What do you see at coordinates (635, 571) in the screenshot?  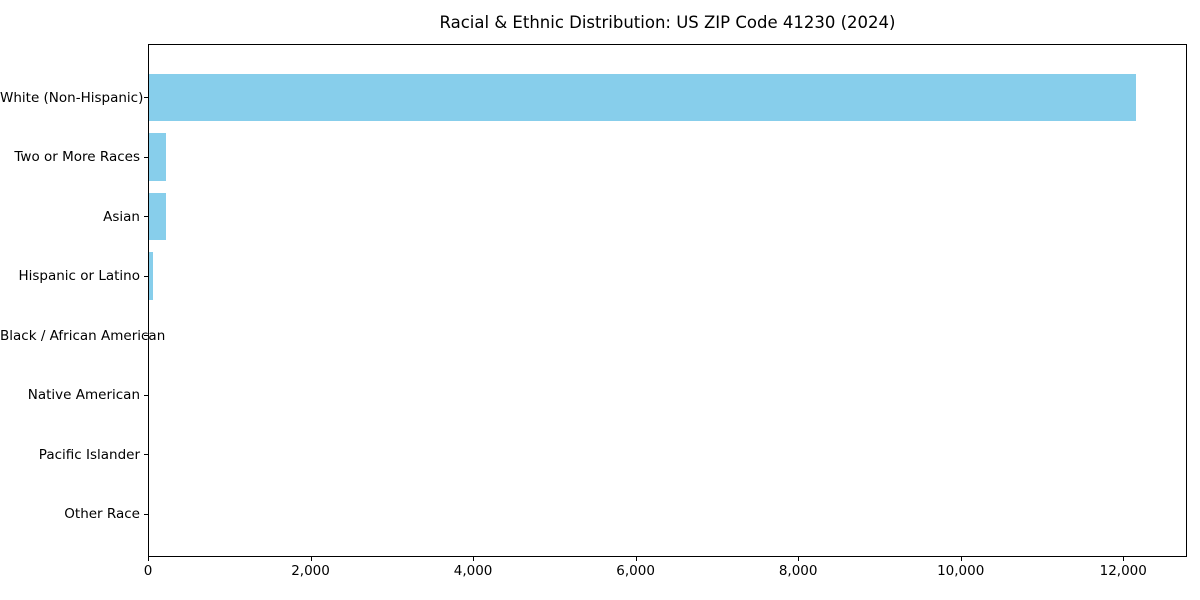 I see `x-tick-label-6000: 6,000` at bounding box center [635, 571].